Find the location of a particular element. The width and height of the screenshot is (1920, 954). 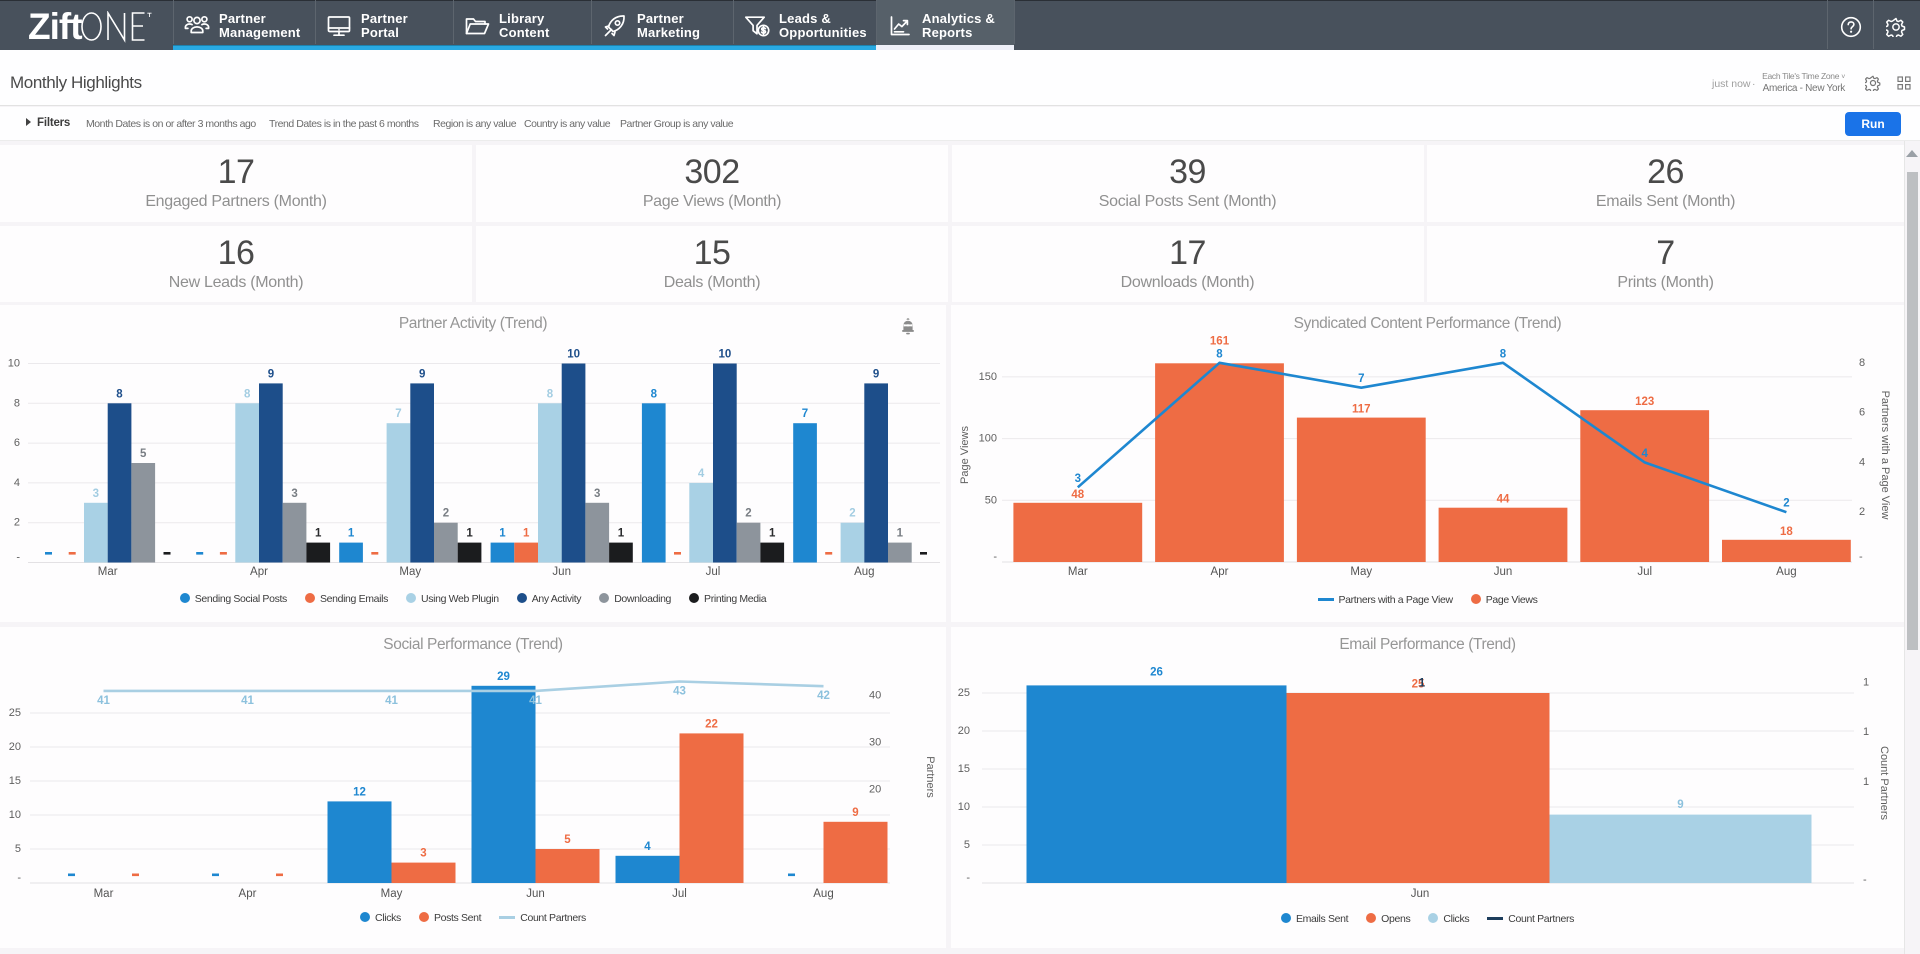

svg-text: 123 is located at coordinates (1644, 402).